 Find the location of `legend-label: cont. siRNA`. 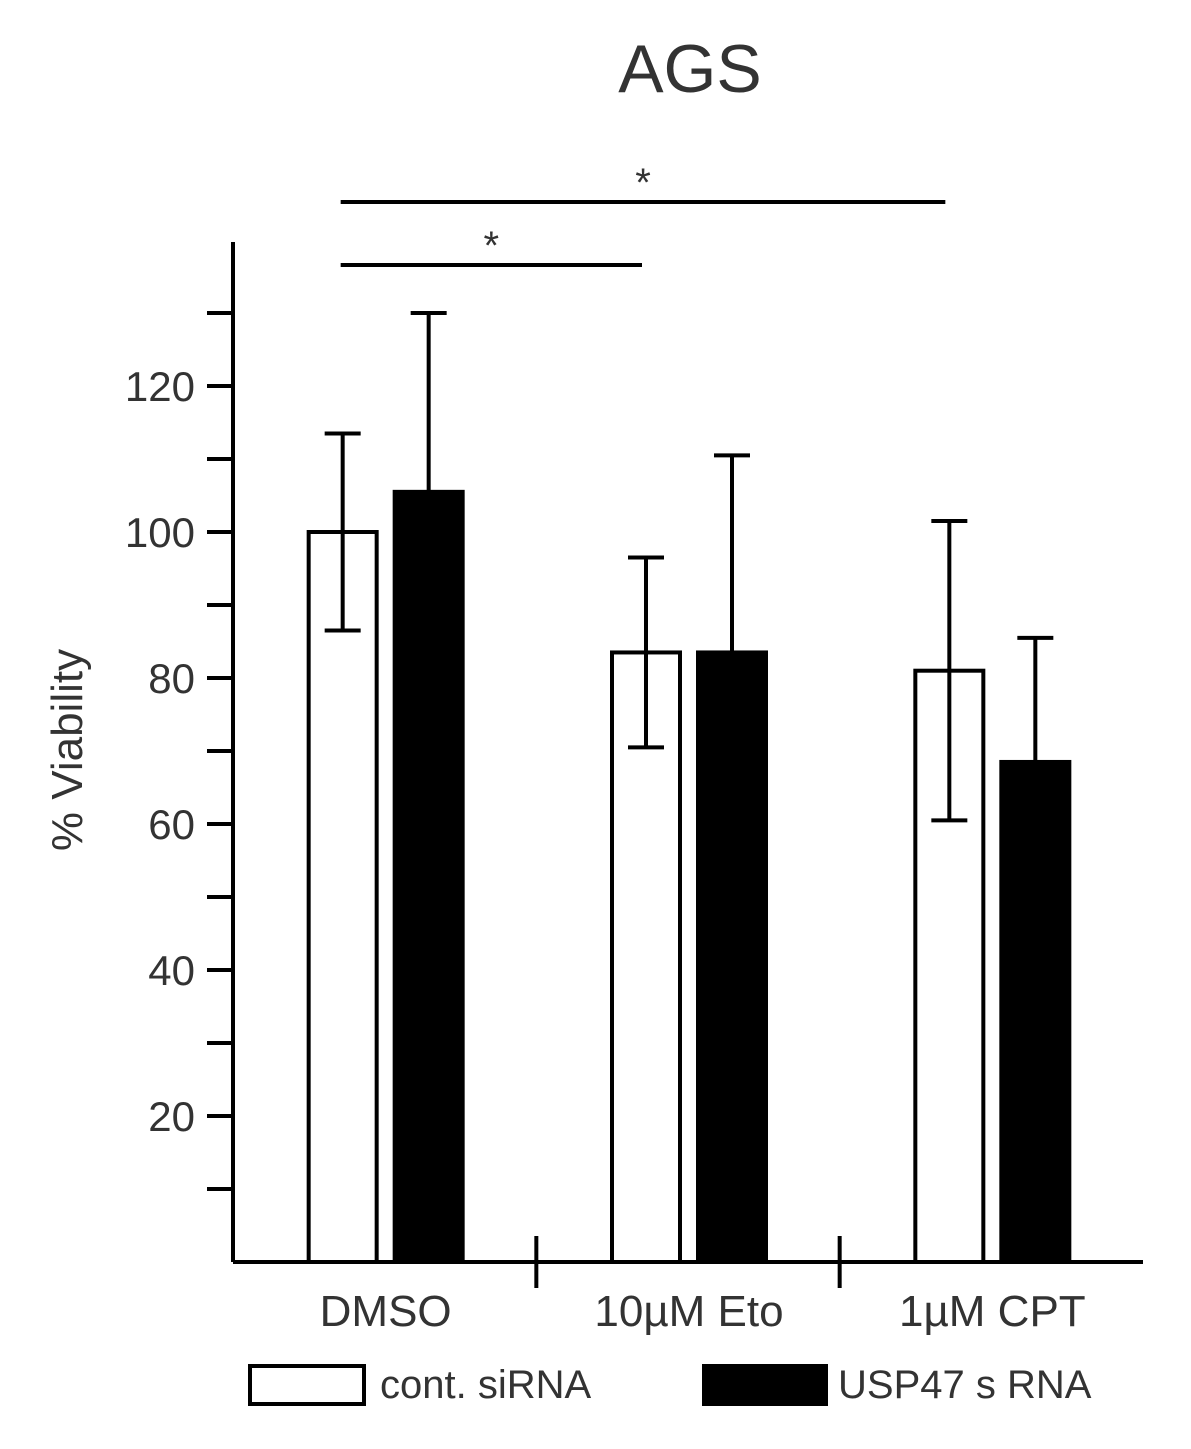

legend-label: cont. siRNA is located at coordinates (485, 1385).